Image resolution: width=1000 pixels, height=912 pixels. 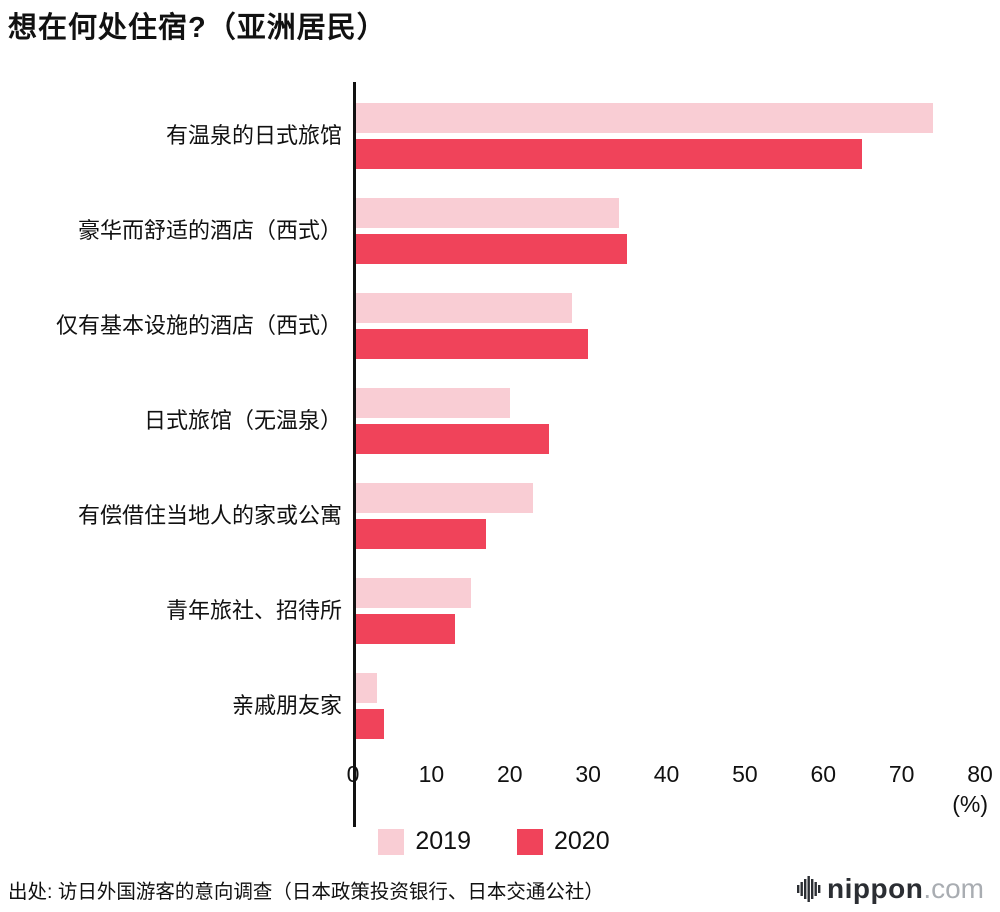 I want to click on x-tick-label: 80, so click(x=980, y=774).